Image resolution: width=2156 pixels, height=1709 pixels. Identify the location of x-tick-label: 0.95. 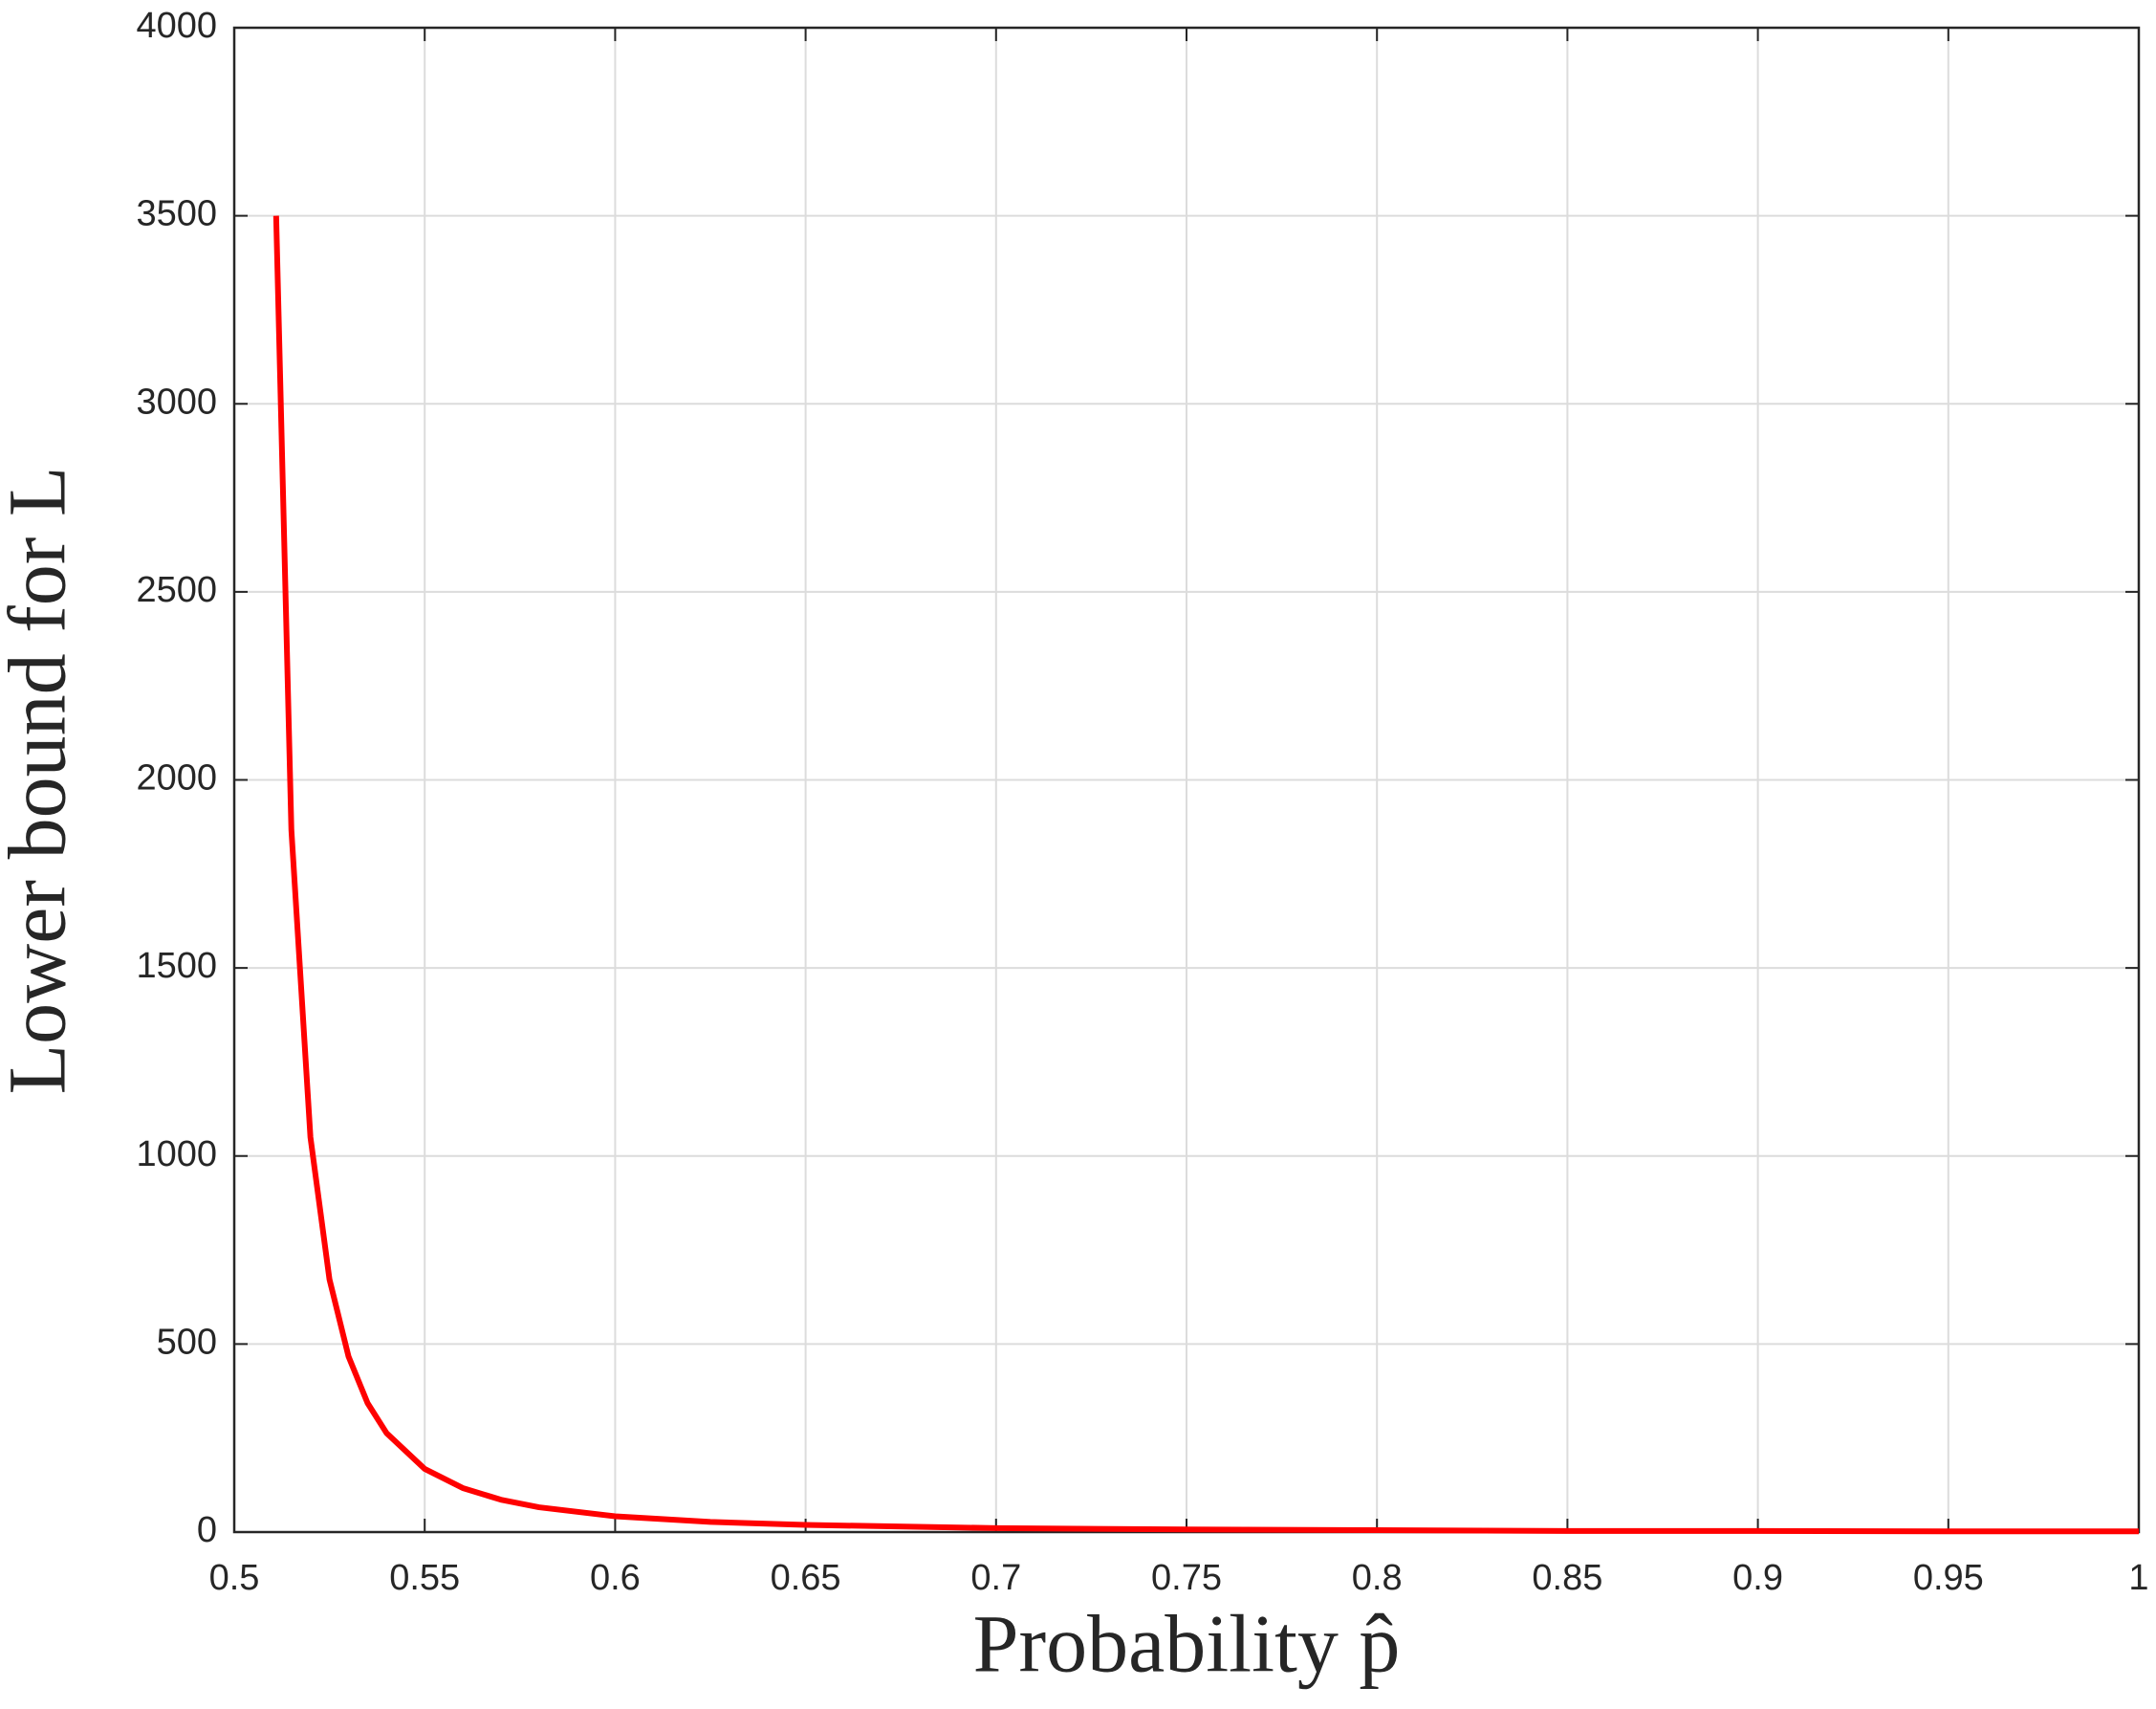
(1948, 1578).